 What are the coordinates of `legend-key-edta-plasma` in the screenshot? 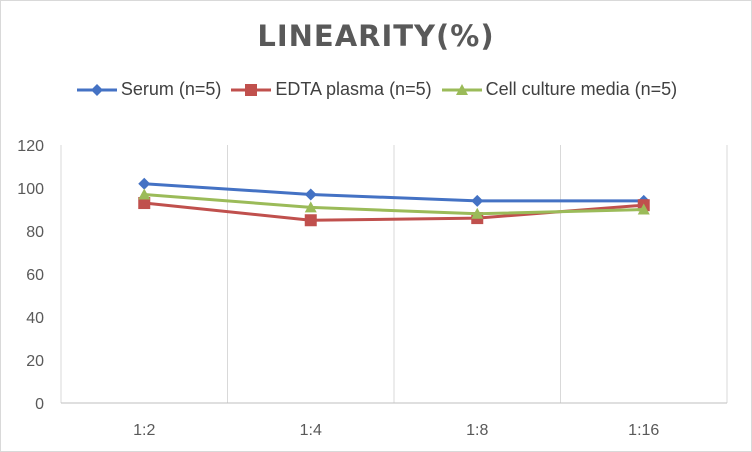 It's located at (251, 89).